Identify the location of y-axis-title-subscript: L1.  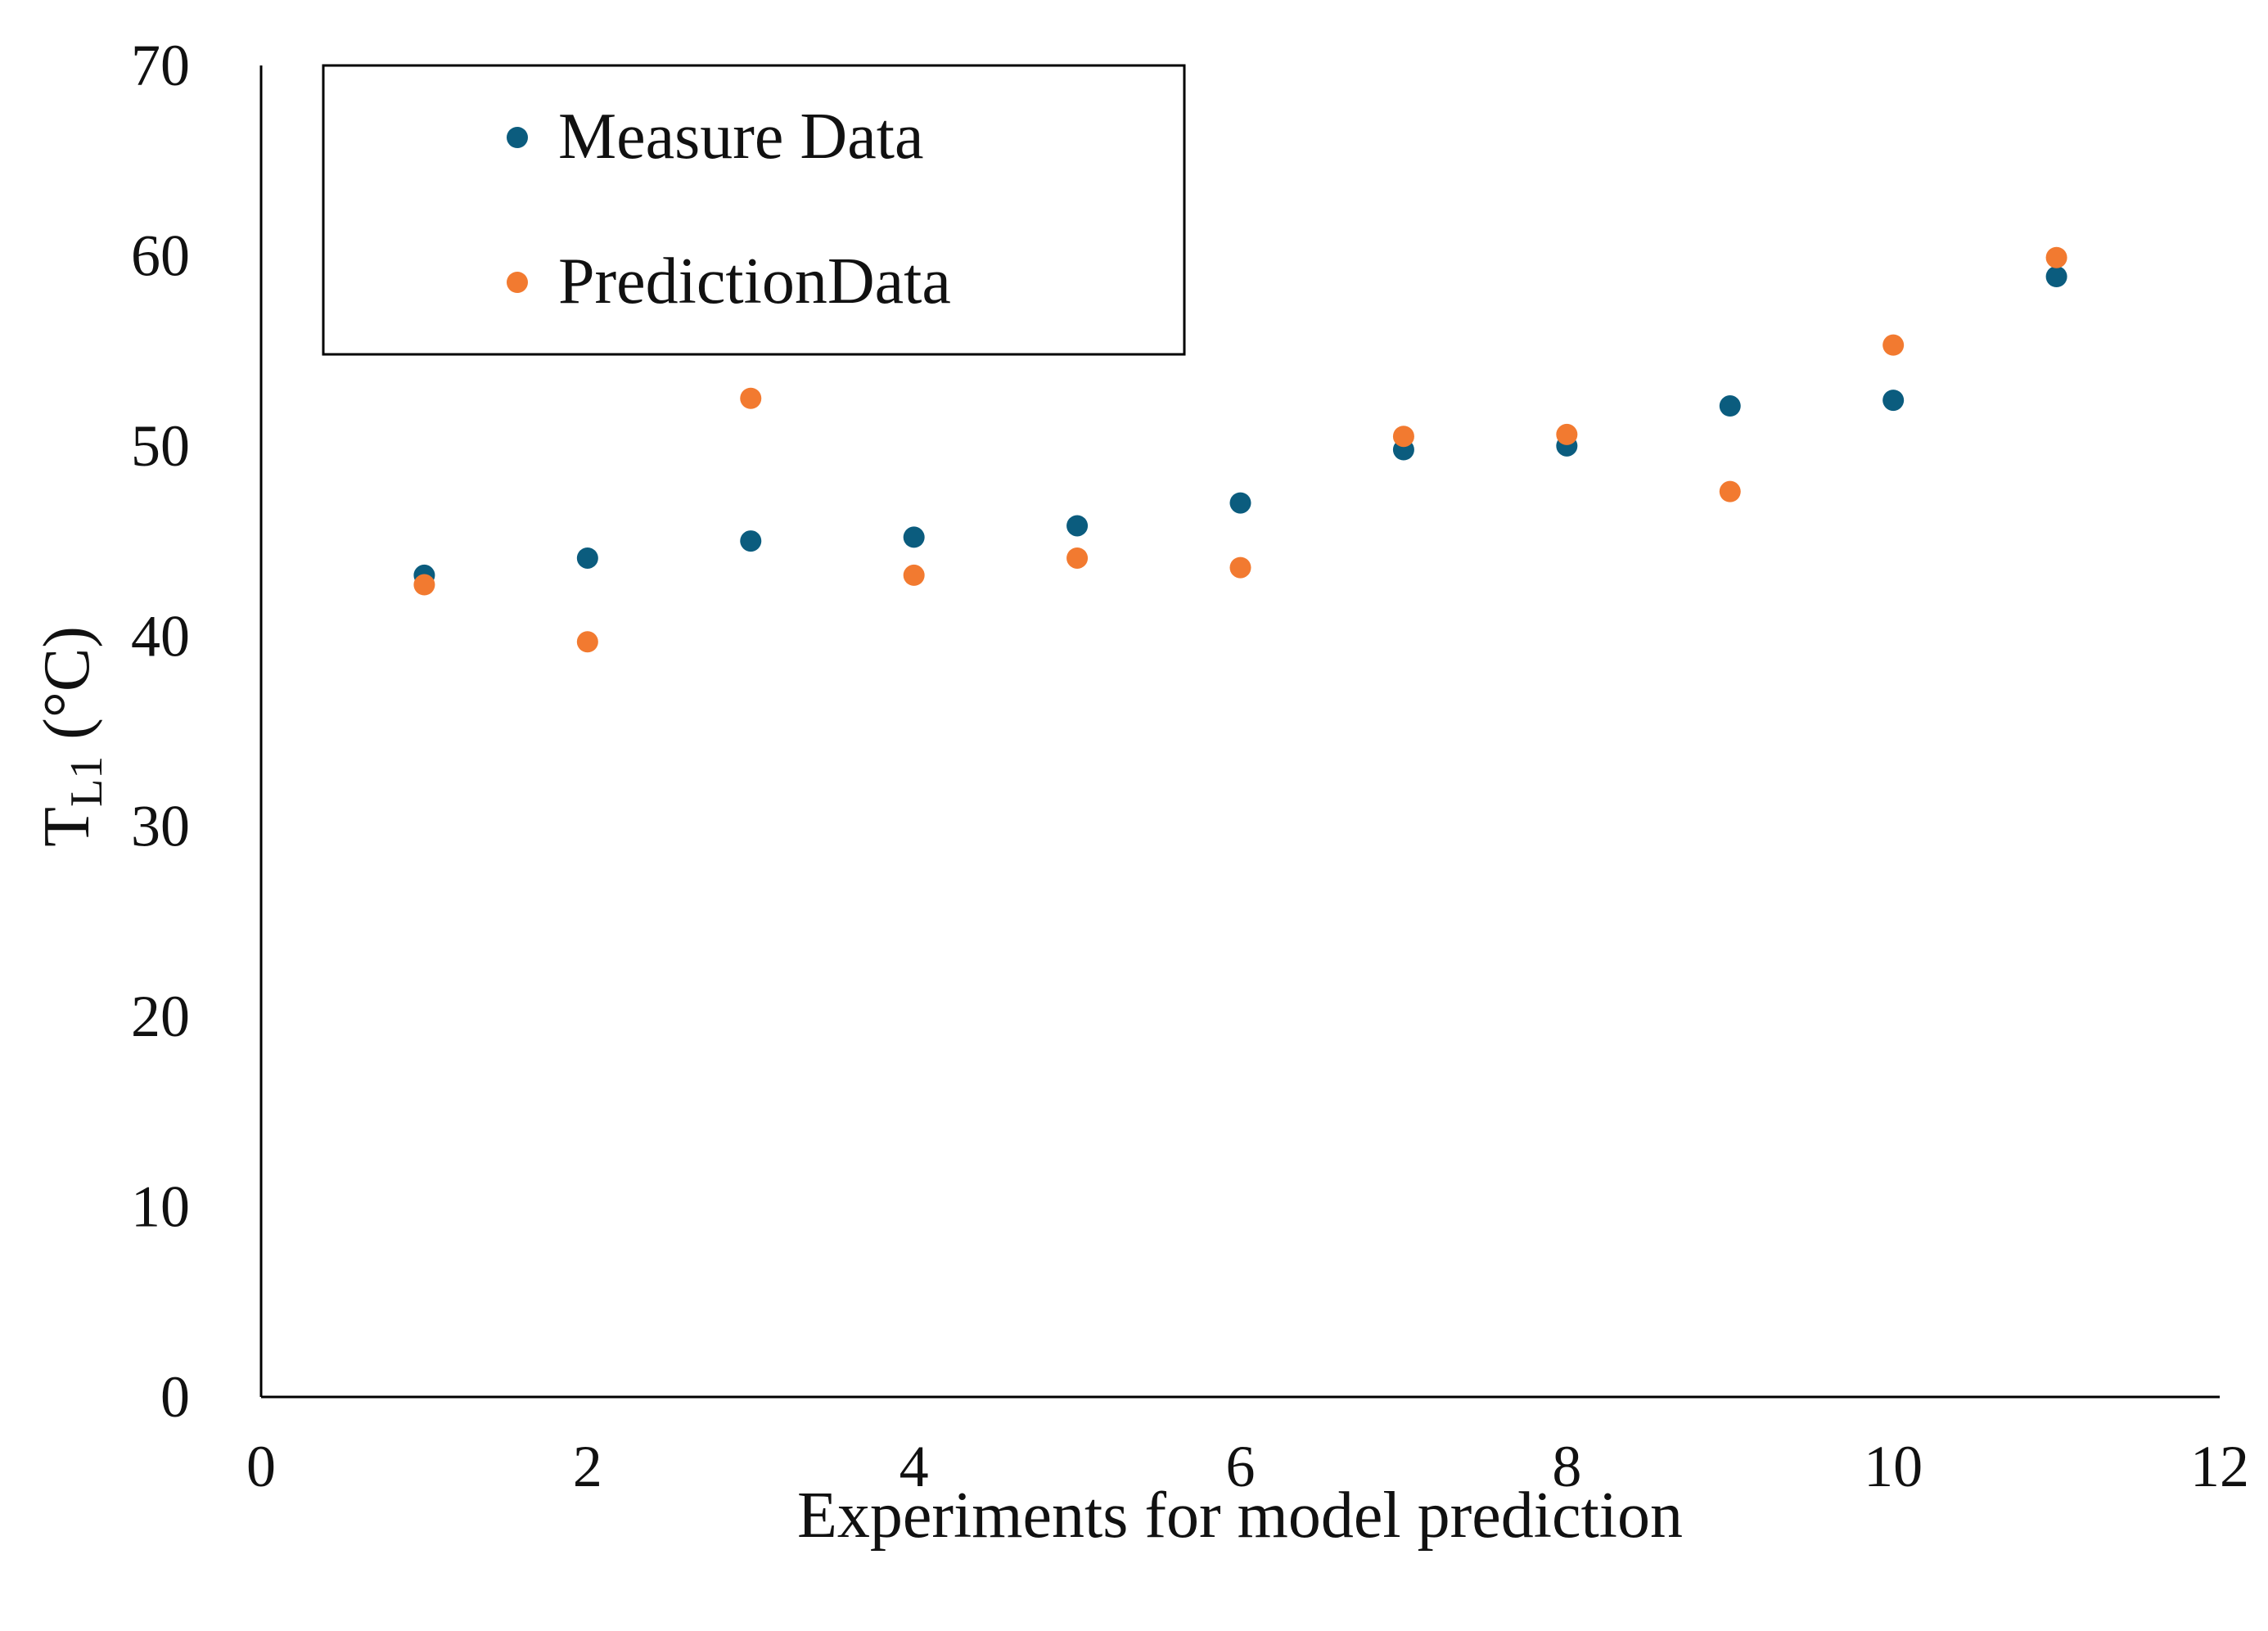
(86, 782).